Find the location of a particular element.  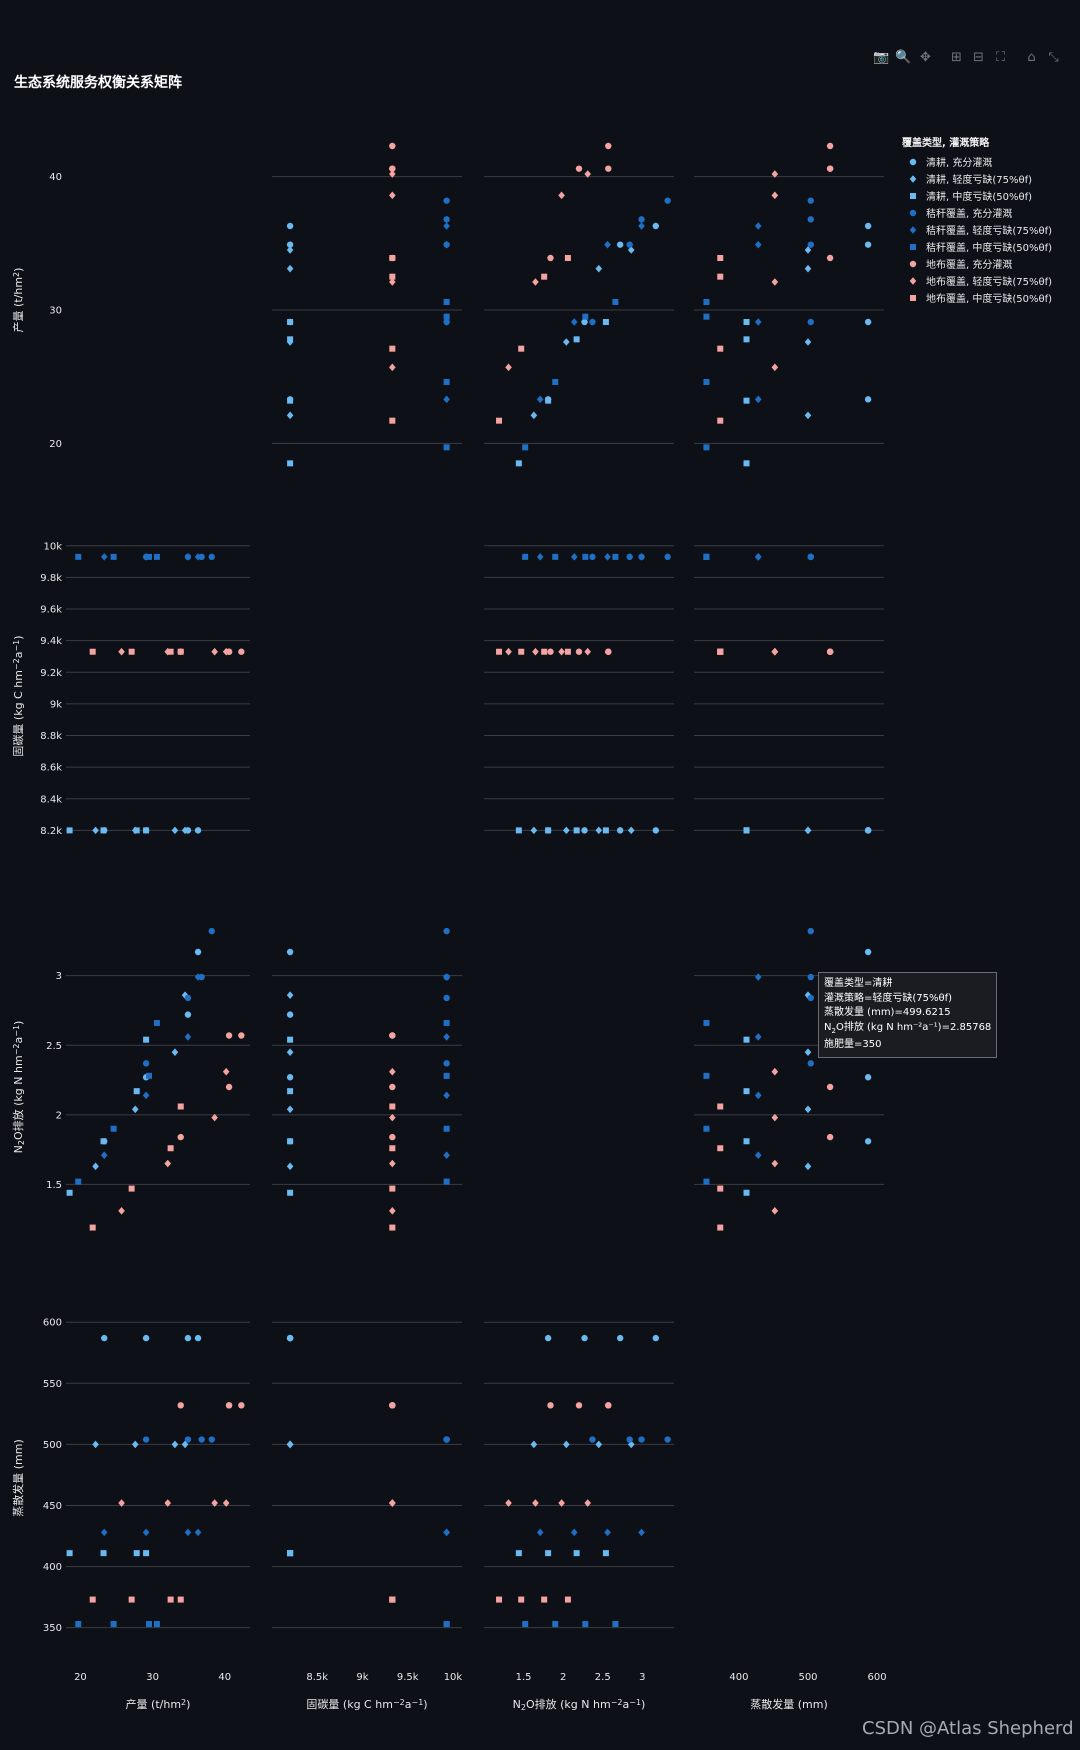

pan-icon: ✥ is located at coordinates (925, 57).